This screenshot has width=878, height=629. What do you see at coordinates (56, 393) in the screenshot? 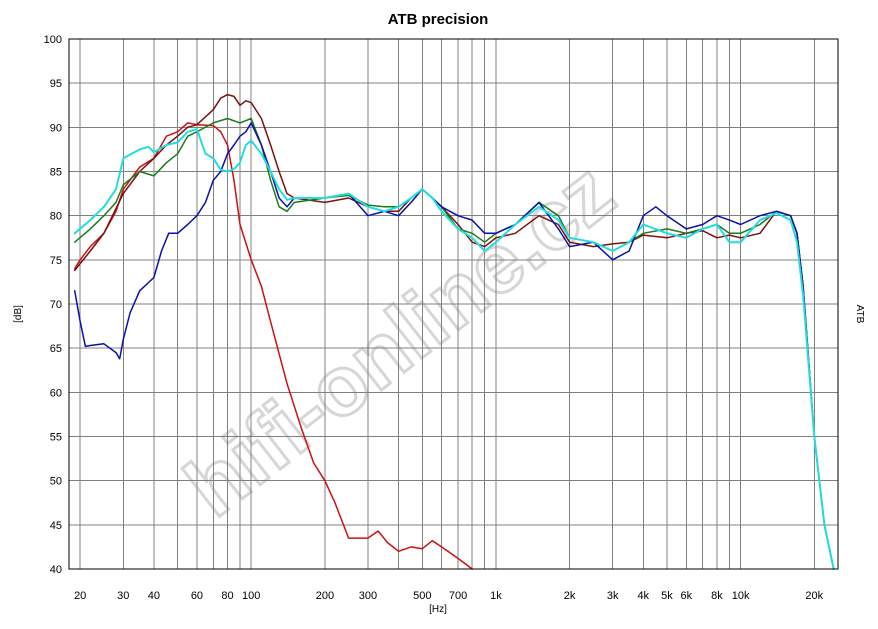
I see `y-tick-label: 60` at bounding box center [56, 393].